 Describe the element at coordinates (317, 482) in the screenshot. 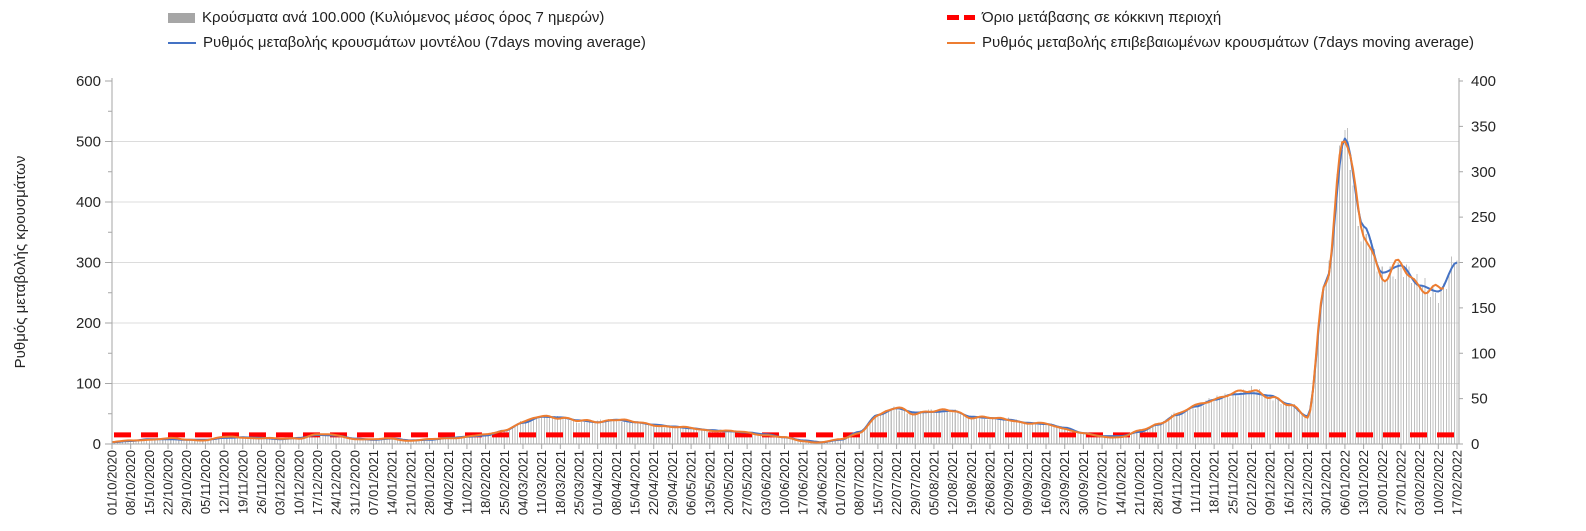

I see `x-tick-label: 17/12/2020` at that location.